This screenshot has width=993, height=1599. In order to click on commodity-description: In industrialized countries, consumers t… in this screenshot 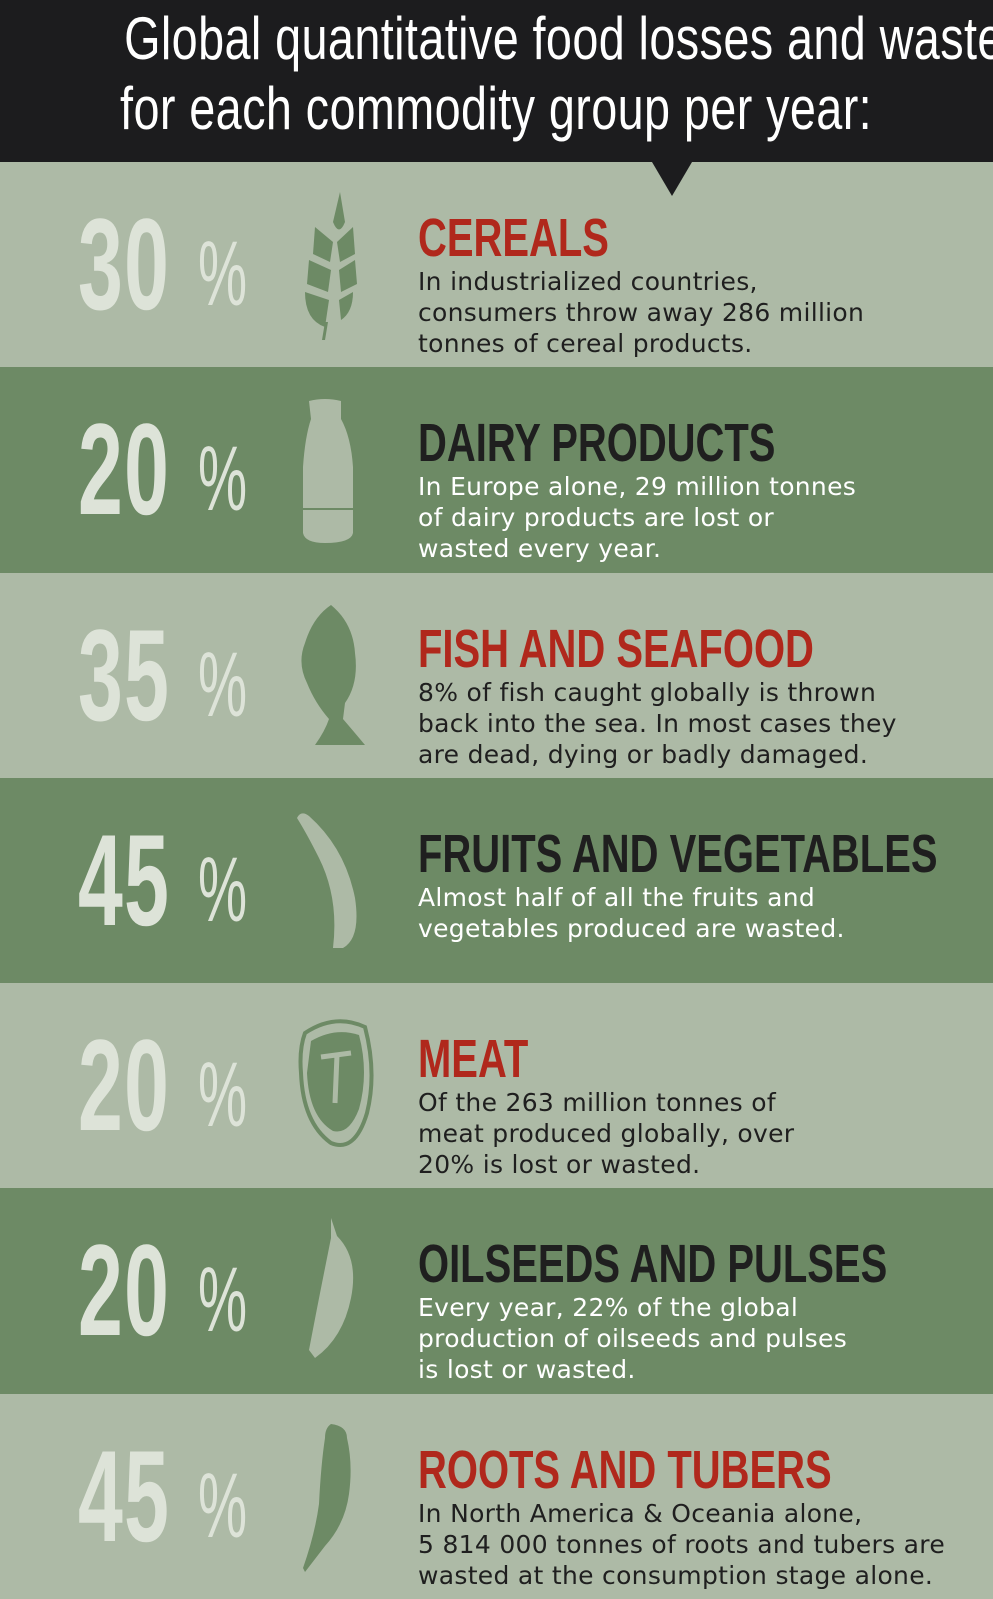, I will do `click(641, 312)`.